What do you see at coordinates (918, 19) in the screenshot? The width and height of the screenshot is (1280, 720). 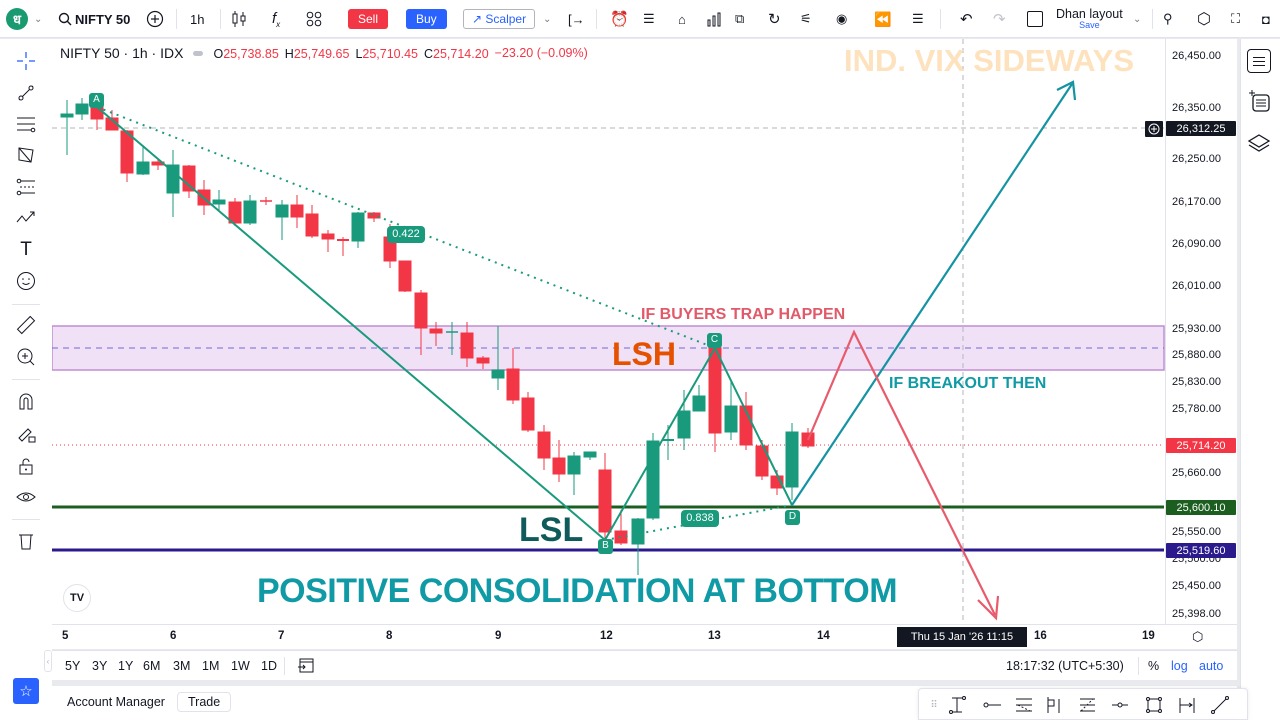 I see `align-button: ☰` at bounding box center [918, 19].